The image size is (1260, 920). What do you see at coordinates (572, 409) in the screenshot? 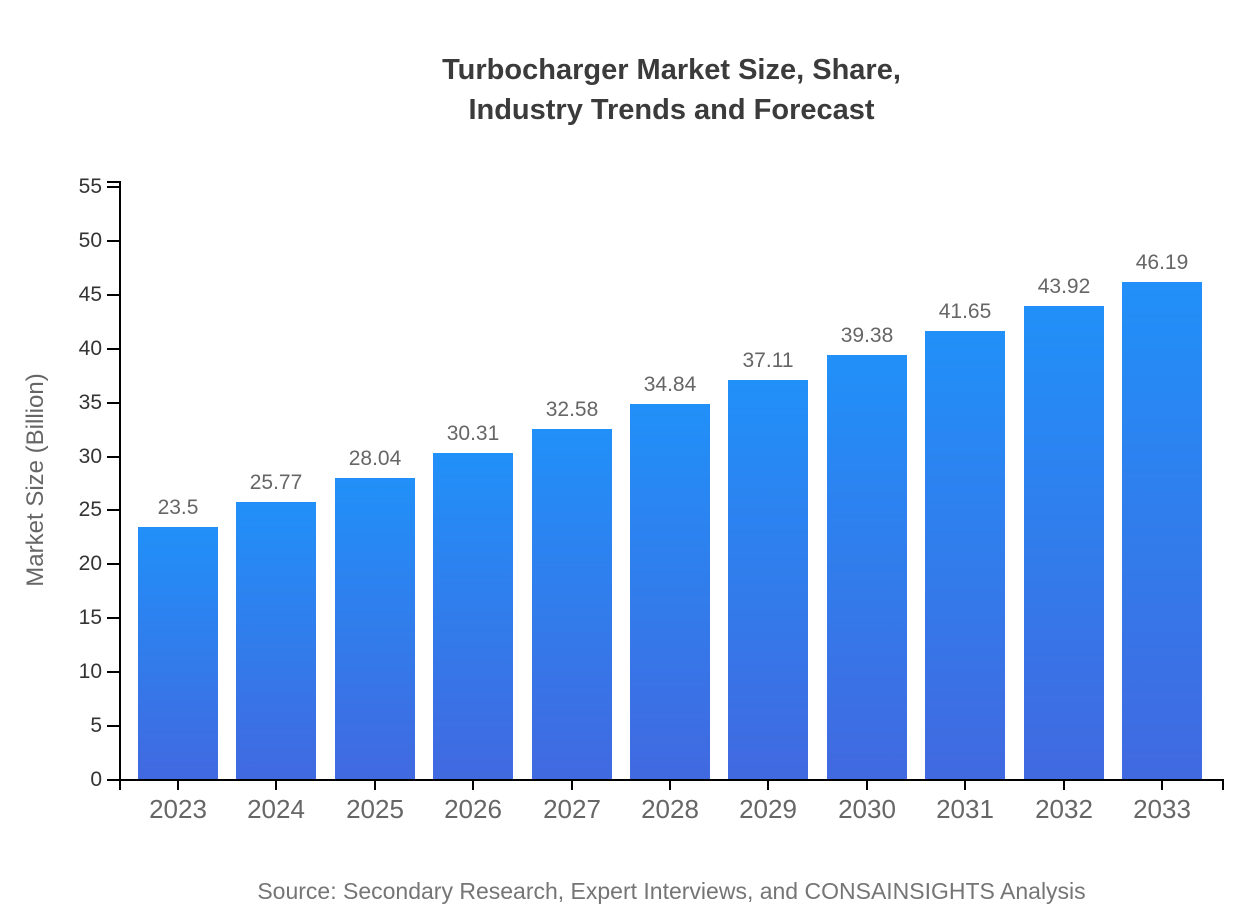
I see `bar-value-label-2027: 32.58` at bounding box center [572, 409].